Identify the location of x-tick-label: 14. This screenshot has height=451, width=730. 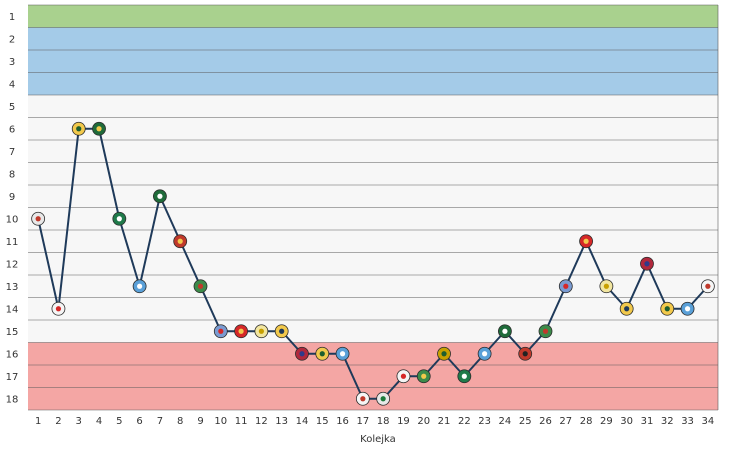
(302, 421).